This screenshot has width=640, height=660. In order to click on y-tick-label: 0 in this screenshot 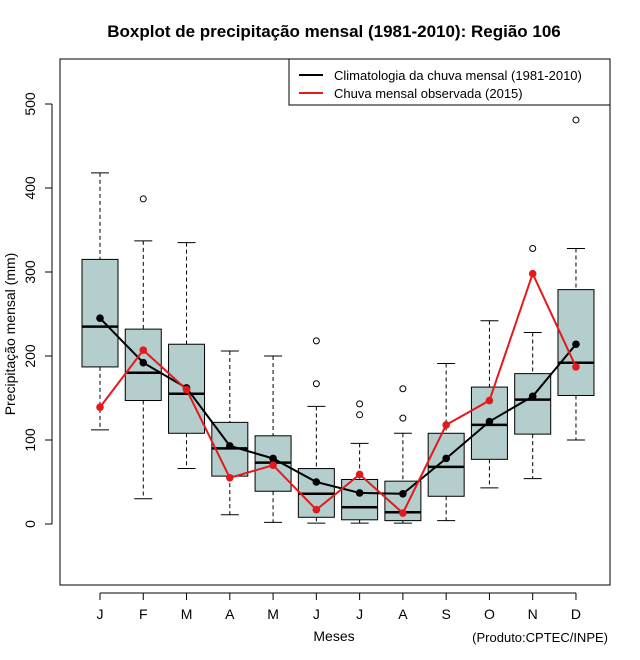, I will do `click(30, 524)`.